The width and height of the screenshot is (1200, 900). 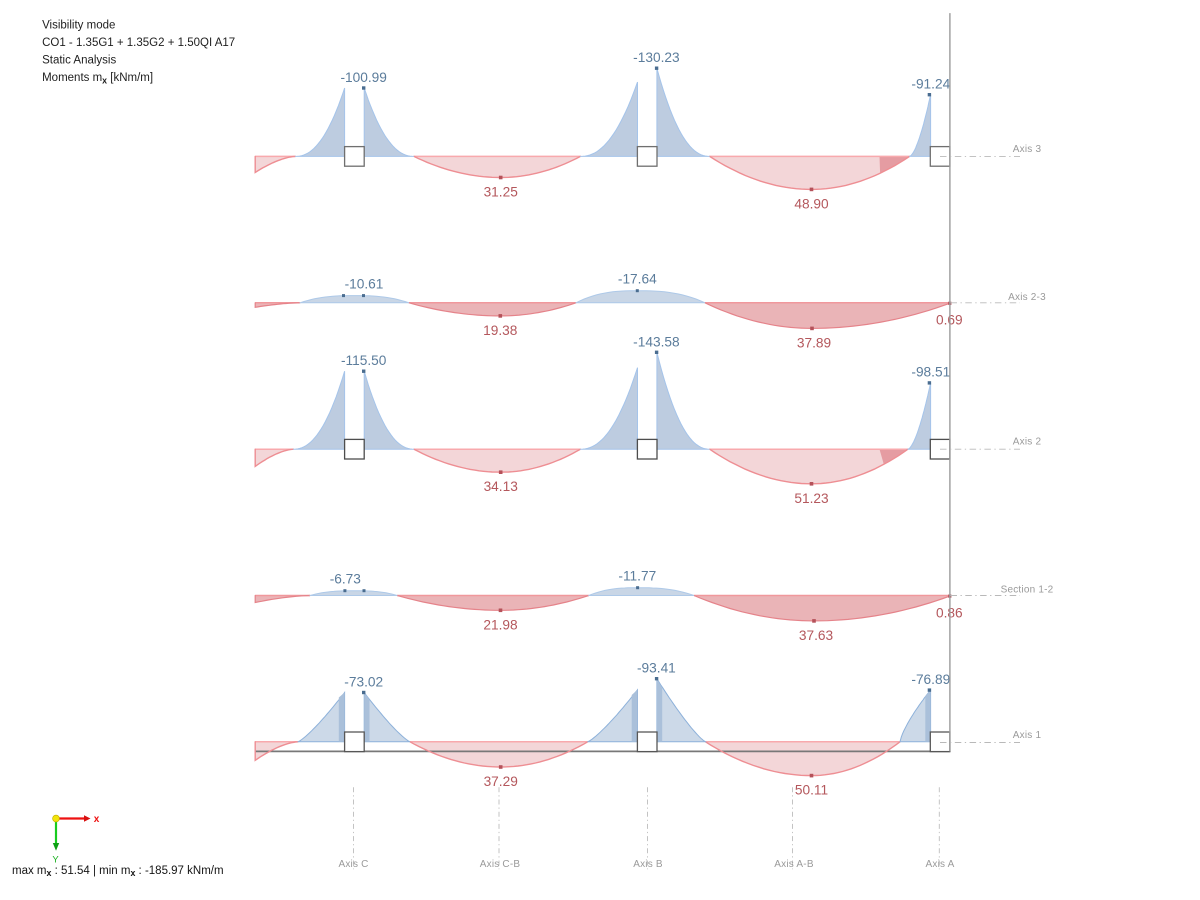 I want to click on svg-text: -11.77, so click(x=637, y=576).